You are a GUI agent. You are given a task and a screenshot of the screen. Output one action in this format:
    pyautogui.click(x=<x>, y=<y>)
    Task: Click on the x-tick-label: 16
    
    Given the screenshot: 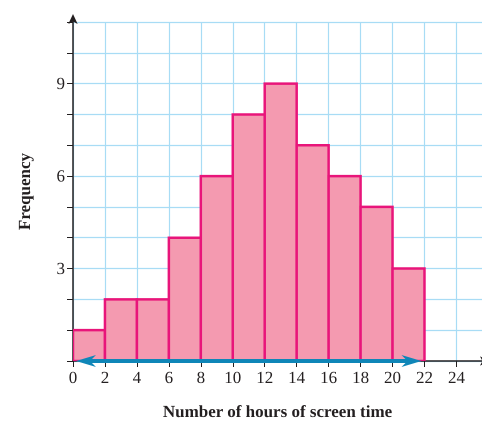 What is the action you would take?
    pyautogui.click(x=329, y=377)
    